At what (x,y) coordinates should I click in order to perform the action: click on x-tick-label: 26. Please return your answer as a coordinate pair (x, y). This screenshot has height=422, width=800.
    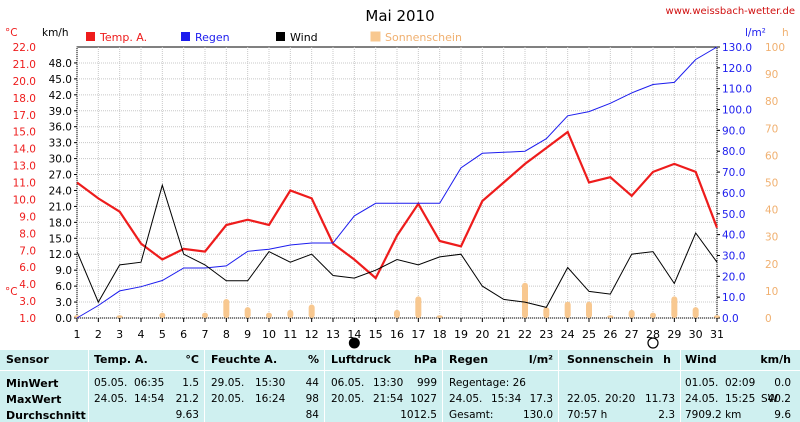
    Looking at the image, I should click on (610, 334).